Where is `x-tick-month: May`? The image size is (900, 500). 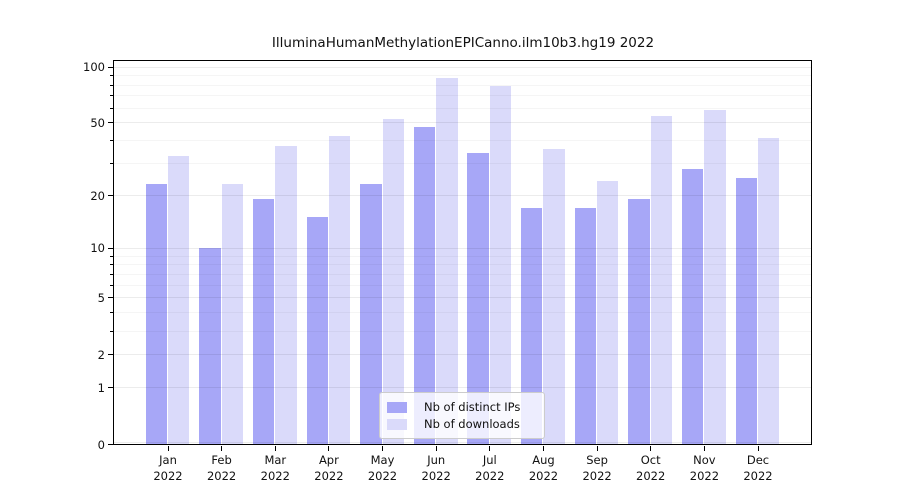 x-tick-month: May is located at coordinates (382, 460).